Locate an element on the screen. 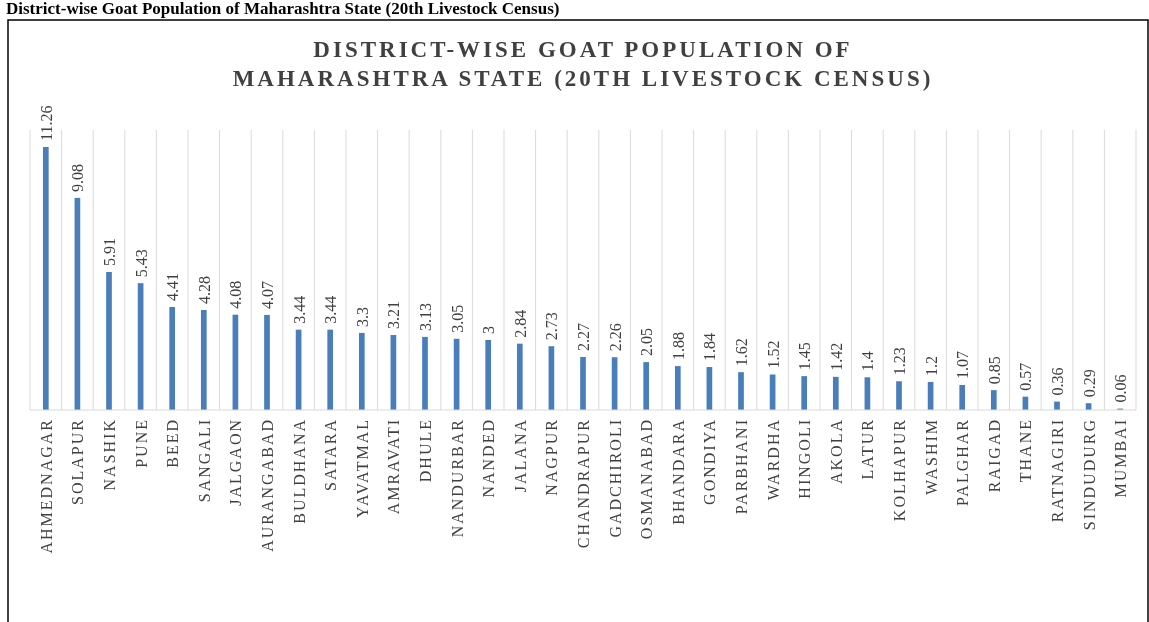 The height and width of the screenshot is (622, 1149). data-label: 3.05 is located at coordinates (457, 318).